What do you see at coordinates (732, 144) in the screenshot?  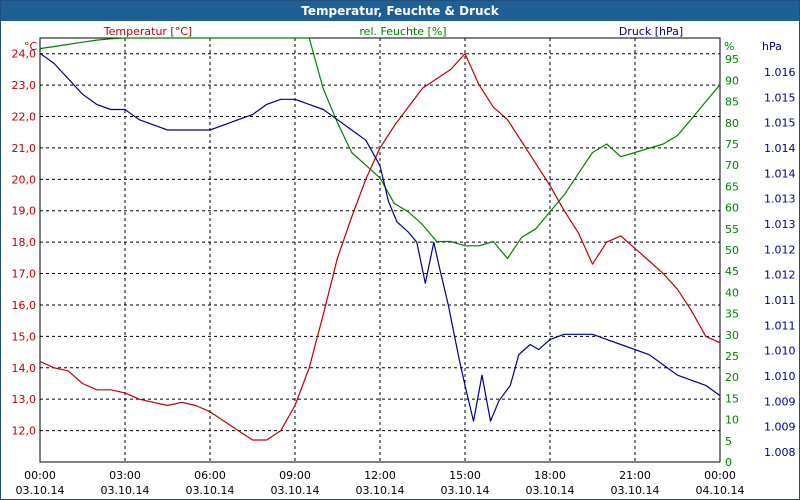 I see `humidity-tick: 75` at bounding box center [732, 144].